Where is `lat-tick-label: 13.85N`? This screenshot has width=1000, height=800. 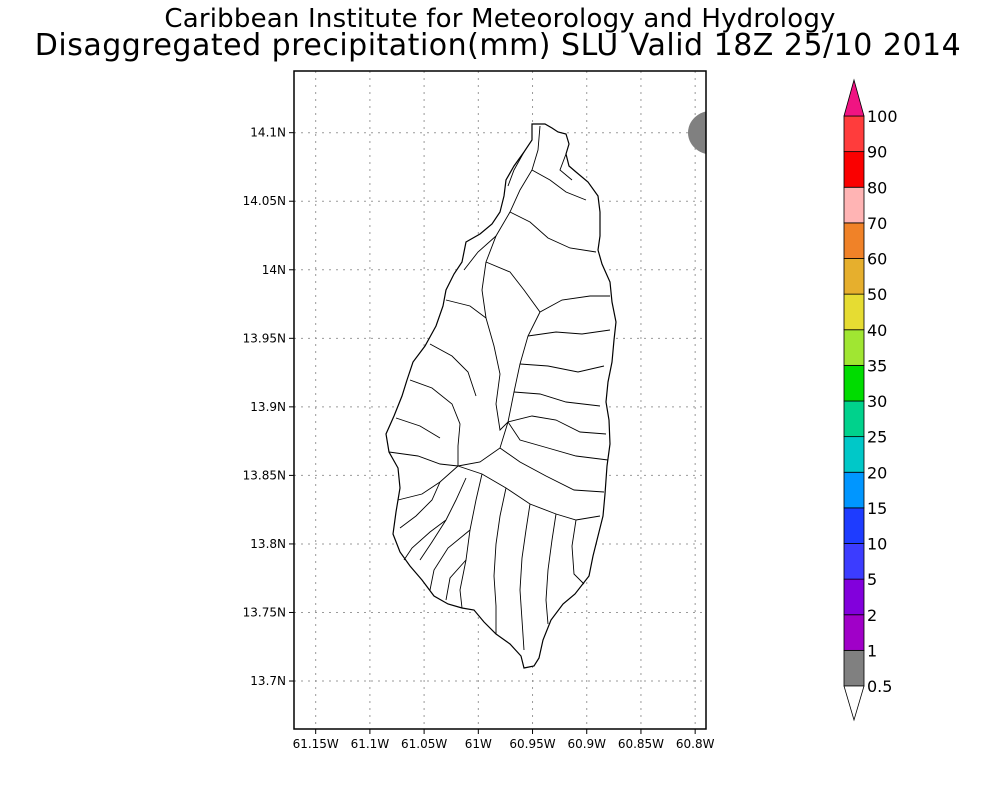 lat-tick-label: 13.85N is located at coordinates (264, 475).